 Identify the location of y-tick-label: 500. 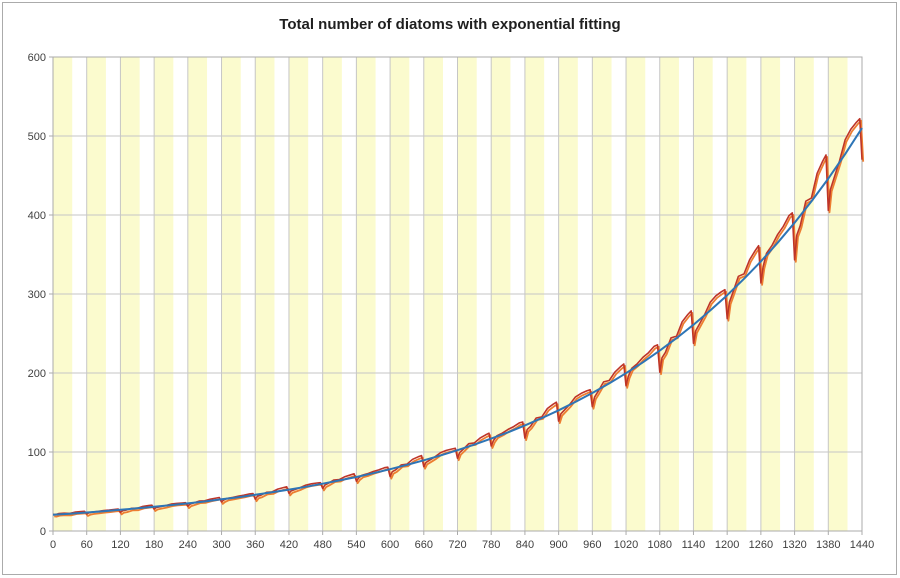
(37, 137).